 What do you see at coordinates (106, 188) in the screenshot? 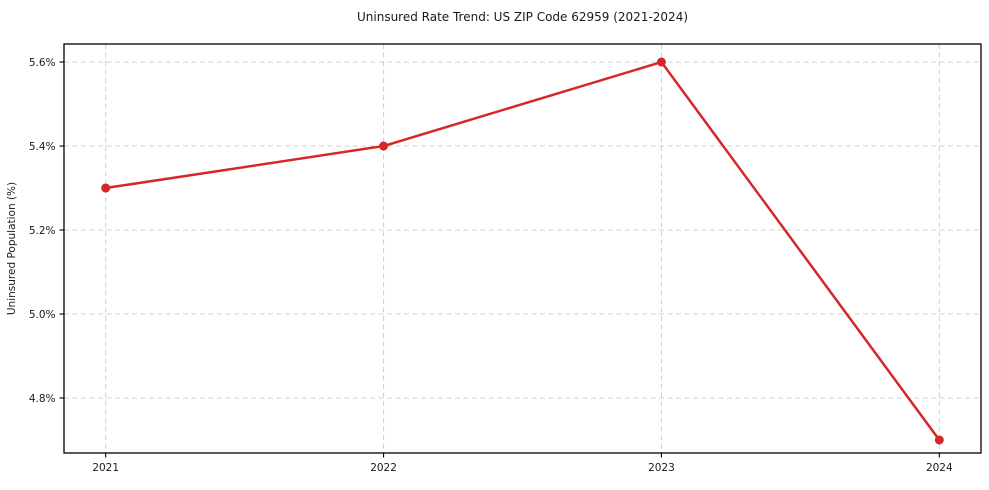
I see `data-point-2021` at bounding box center [106, 188].